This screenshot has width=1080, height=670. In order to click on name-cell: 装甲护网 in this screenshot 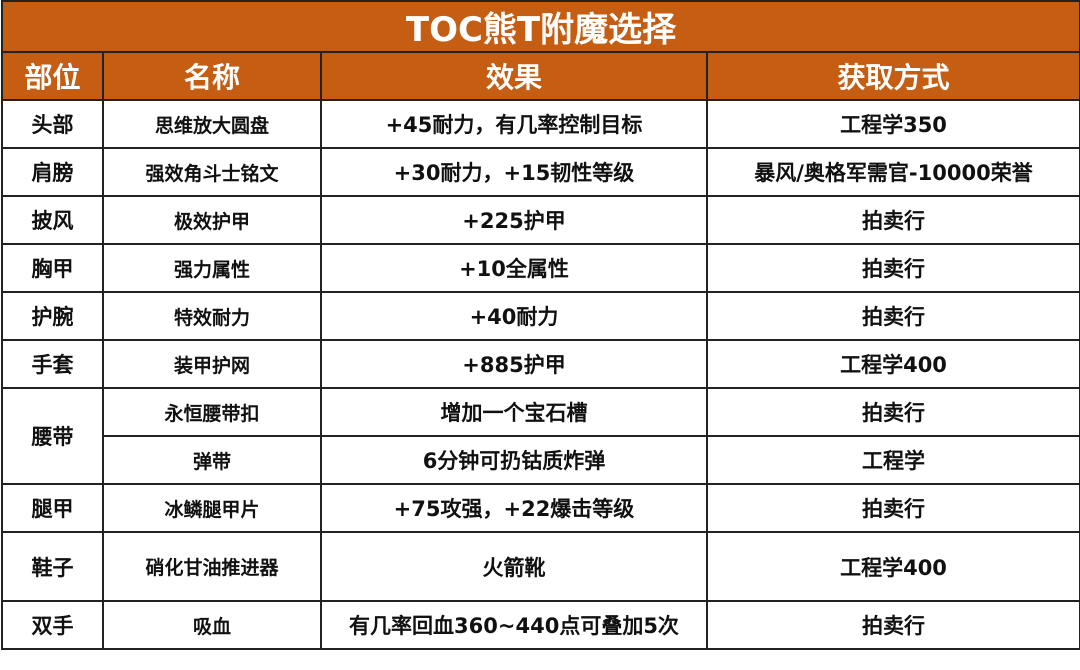, I will do `click(212, 364)`.